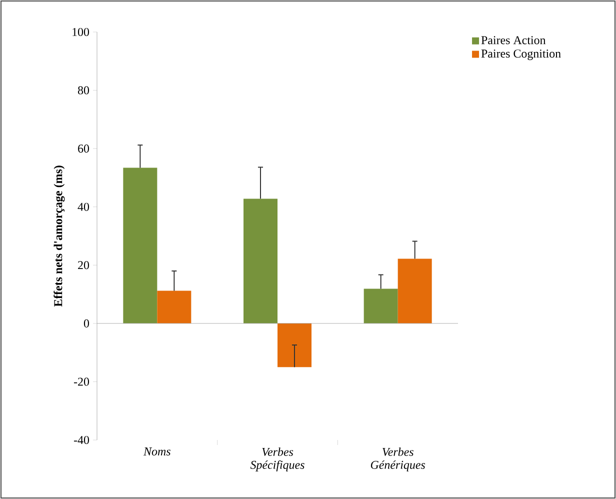 The image size is (616, 499). Describe the element at coordinates (398, 460) in the screenshot. I see `x-tick-label: Verbes Génériques` at that location.